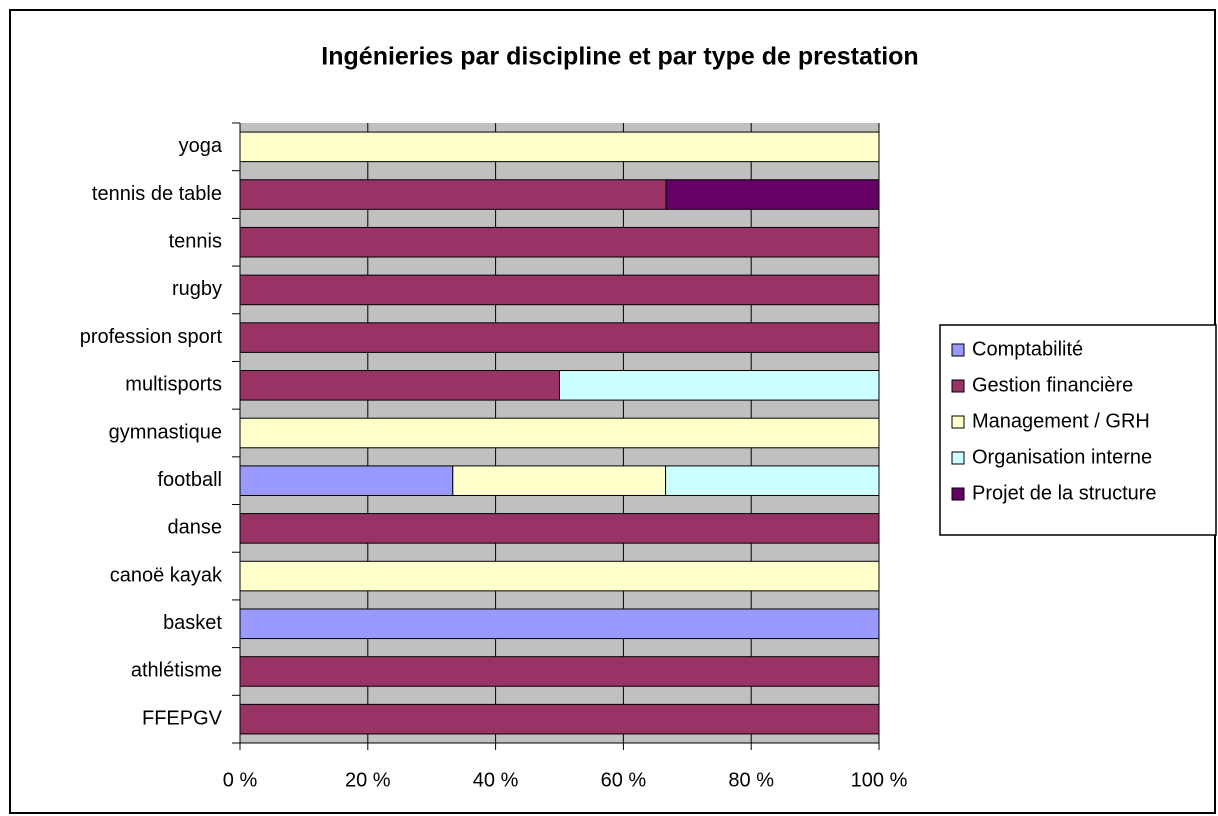 The image size is (1218, 816). What do you see at coordinates (192, 623) in the screenshot?
I see `y-tick-label: basket` at bounding box center [192, 623].